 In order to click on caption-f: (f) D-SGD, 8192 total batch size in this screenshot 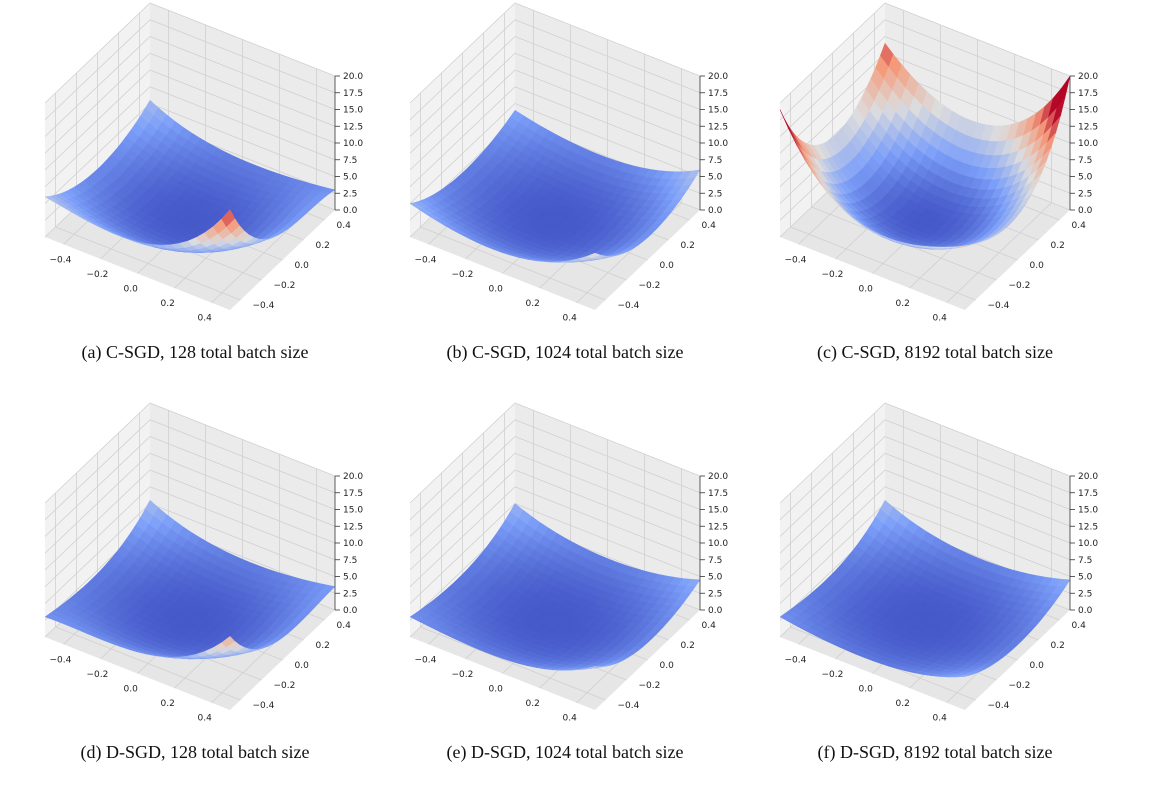, I will do `click(935, 752)`.